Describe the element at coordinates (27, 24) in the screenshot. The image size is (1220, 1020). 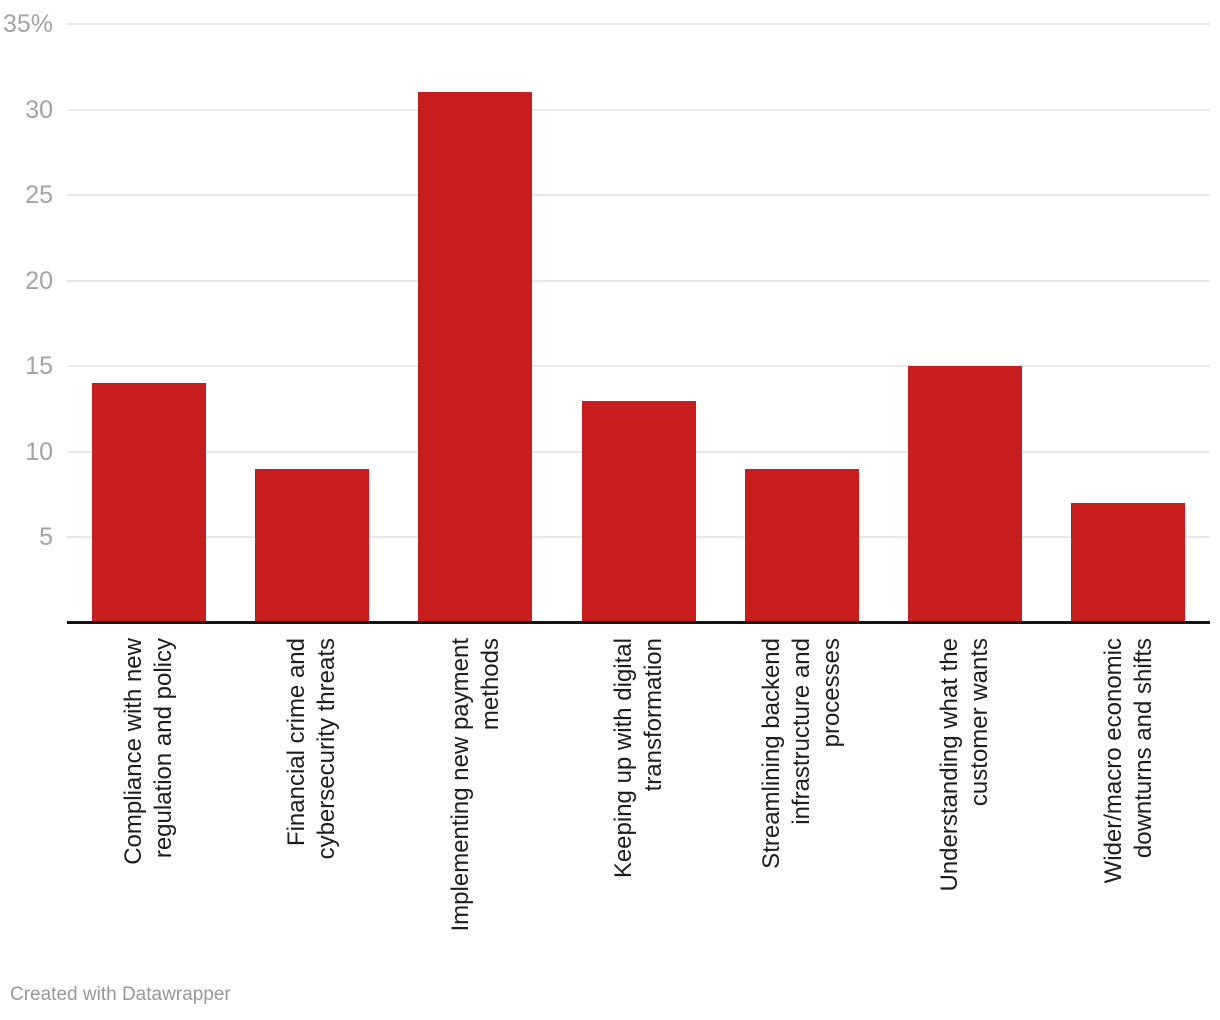
I see `y-tick-label-35: 35%` at that location.